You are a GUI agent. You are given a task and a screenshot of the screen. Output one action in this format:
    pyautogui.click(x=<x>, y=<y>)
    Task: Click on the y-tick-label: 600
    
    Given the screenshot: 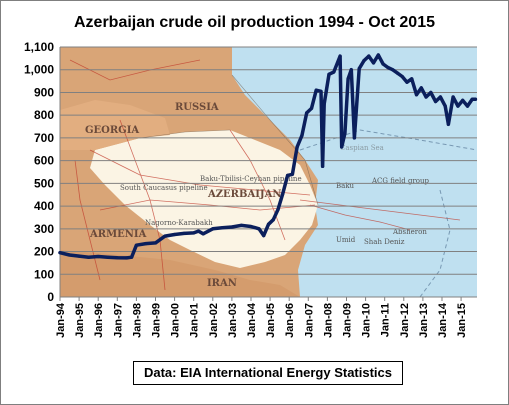 What is the action you would take?
    pyautogui.click(x=44, y=161)
    